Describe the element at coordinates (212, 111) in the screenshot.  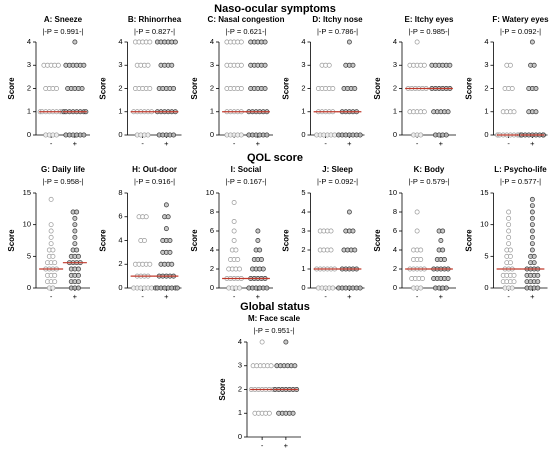
I see `y-tick-label: 1` at that location.